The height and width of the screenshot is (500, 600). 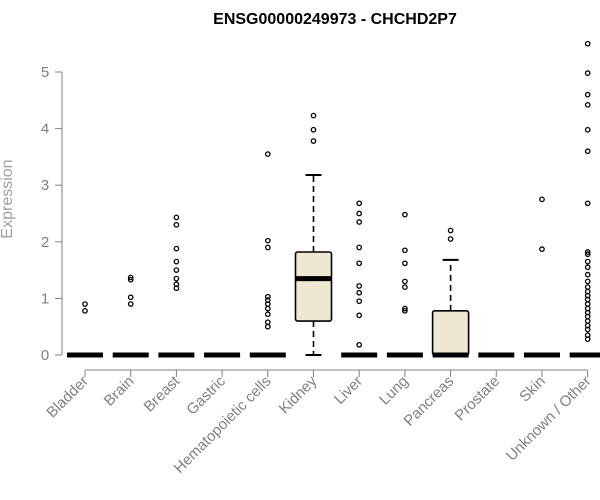 I want to click on y-tick-label: 2, so click(x=45, y=242).